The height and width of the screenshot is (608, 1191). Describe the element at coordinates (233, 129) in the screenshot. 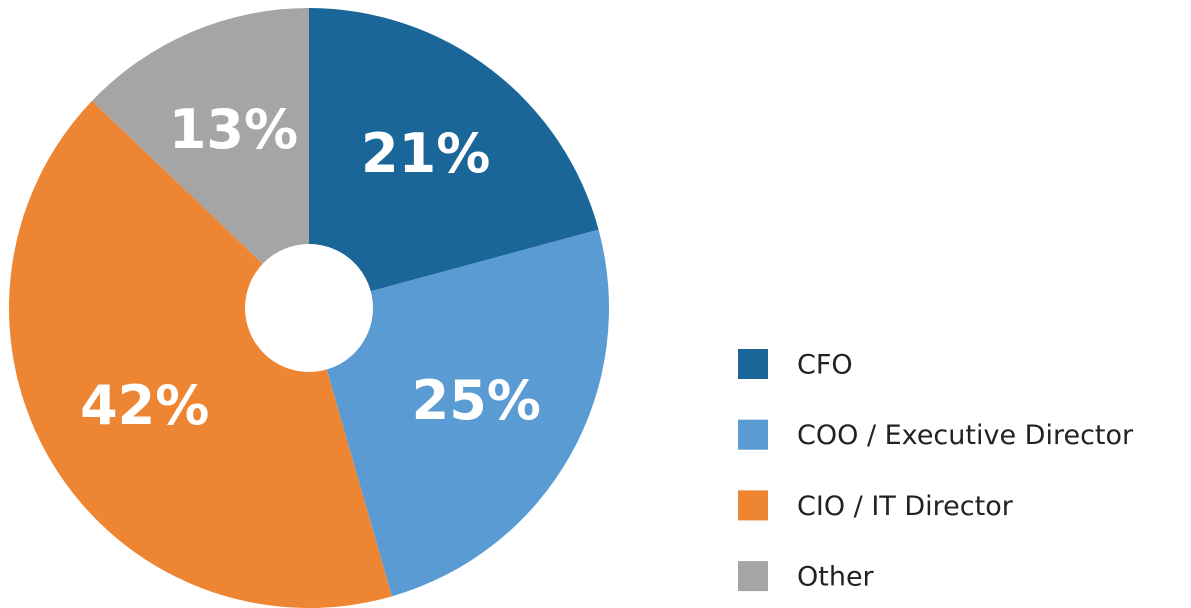

I see `value-label: 13%` at that location.